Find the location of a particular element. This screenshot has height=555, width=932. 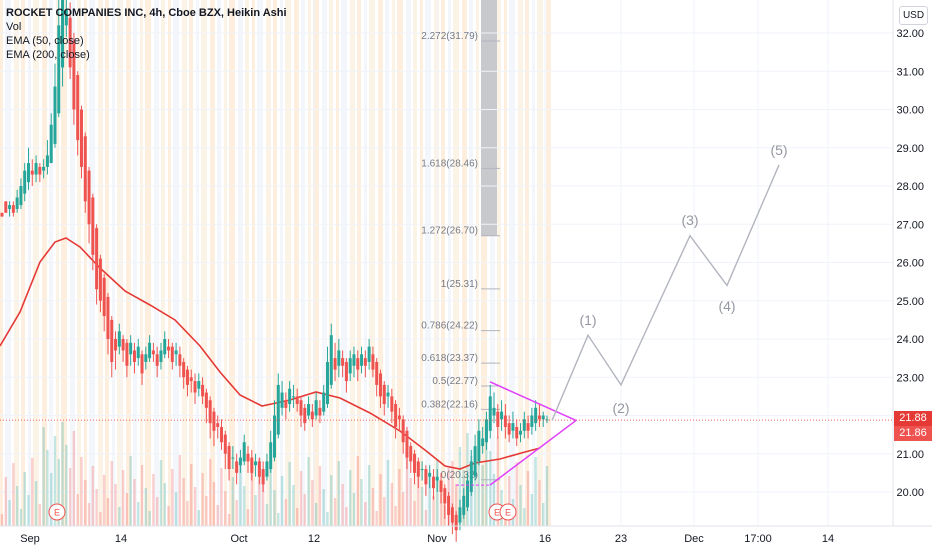

time-tick-label: 23 is located at coordinates (621, 539).